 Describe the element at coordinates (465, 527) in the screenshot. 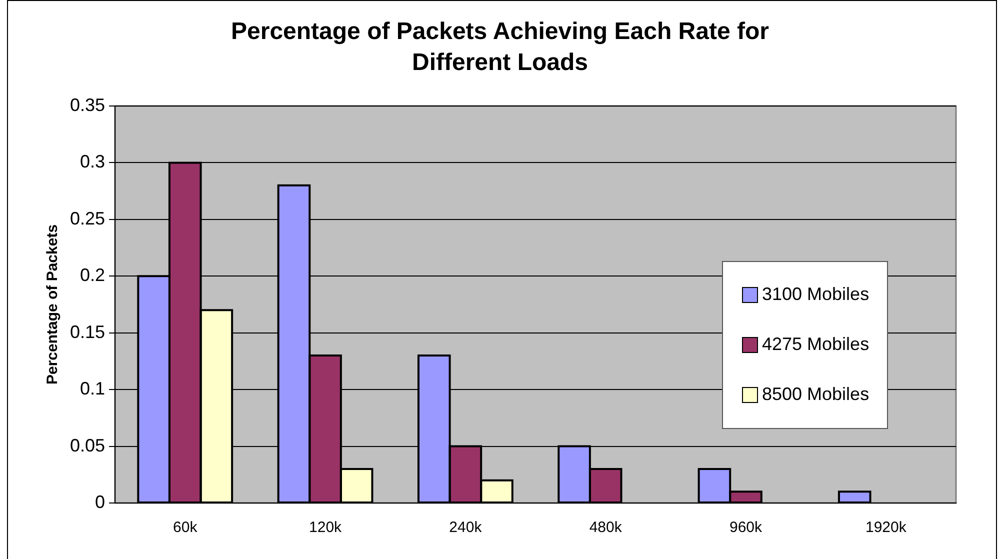

I see `x-tick-label: 240k` at that location.